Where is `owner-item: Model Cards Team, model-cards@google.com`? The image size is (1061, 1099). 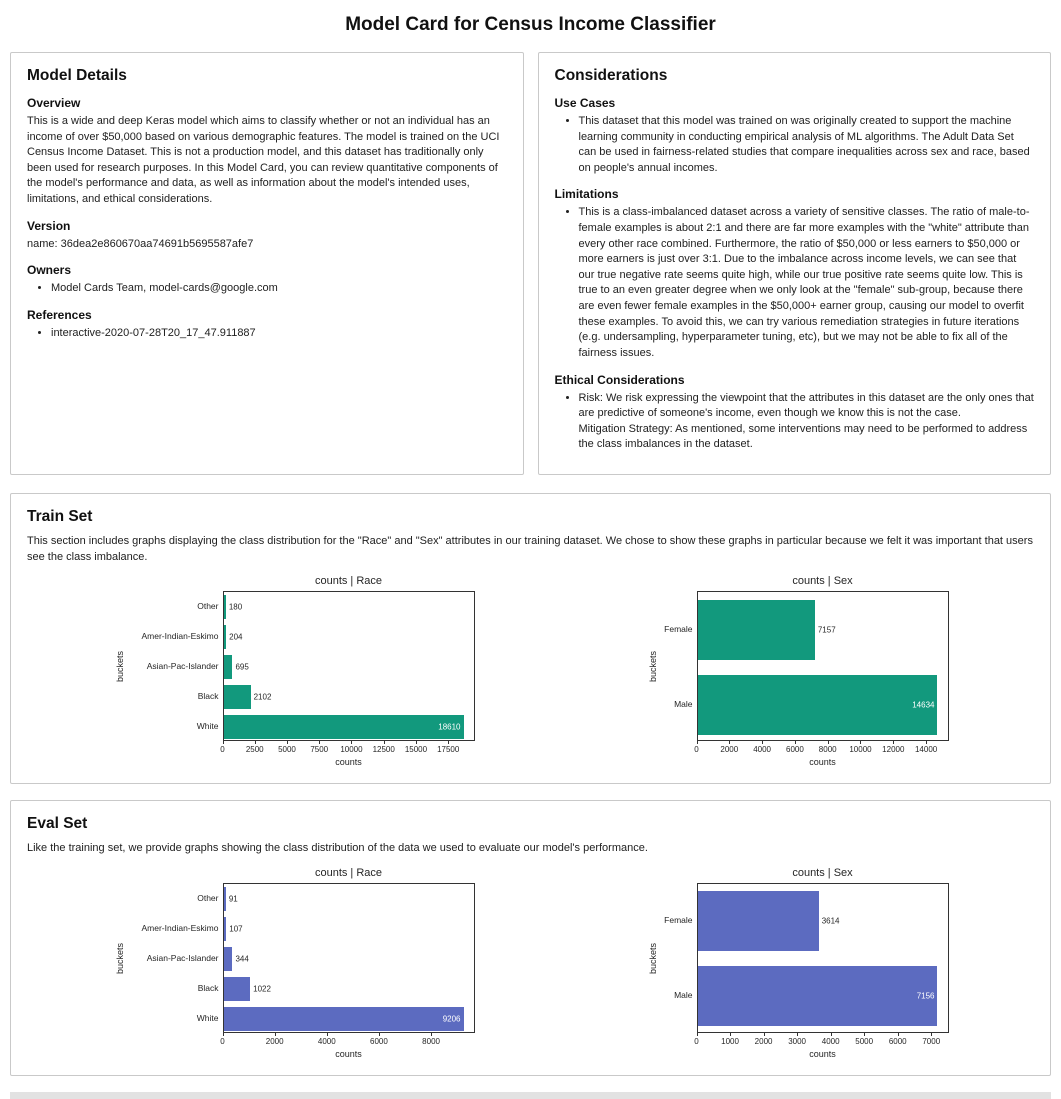 owner-item: Model Cards Team, model-cards@google.com is located at coordinates (279, 289).